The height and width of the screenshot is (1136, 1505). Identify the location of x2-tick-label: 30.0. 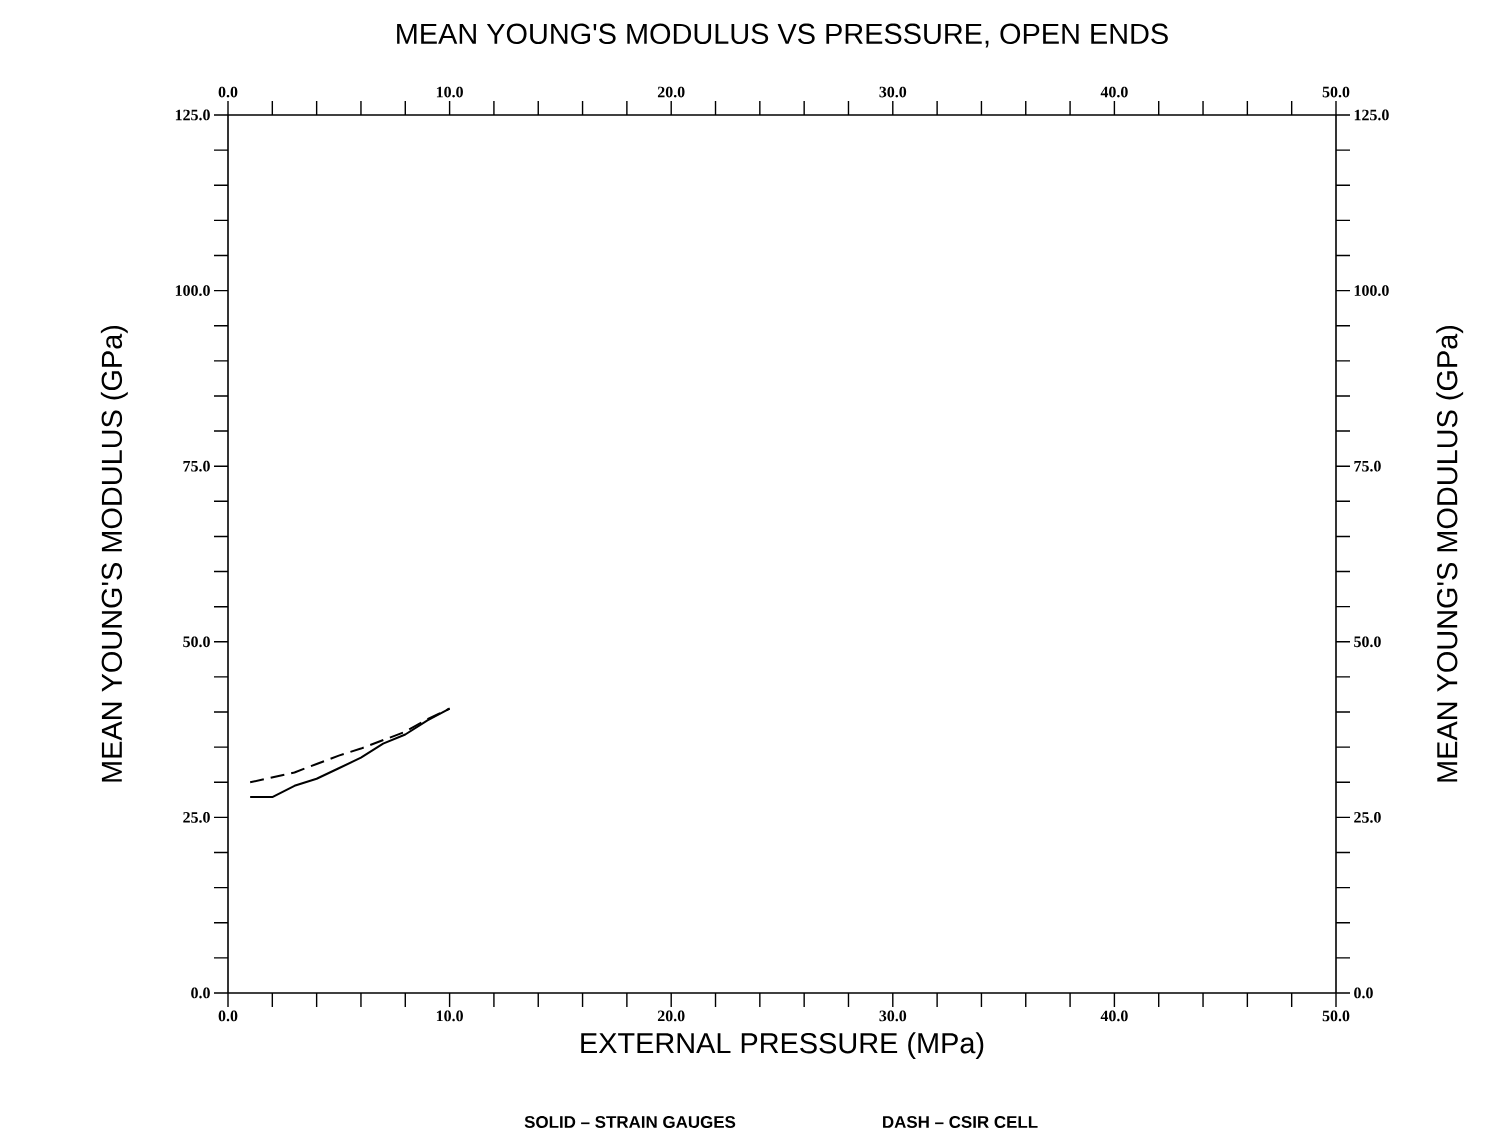
(893, 1016).